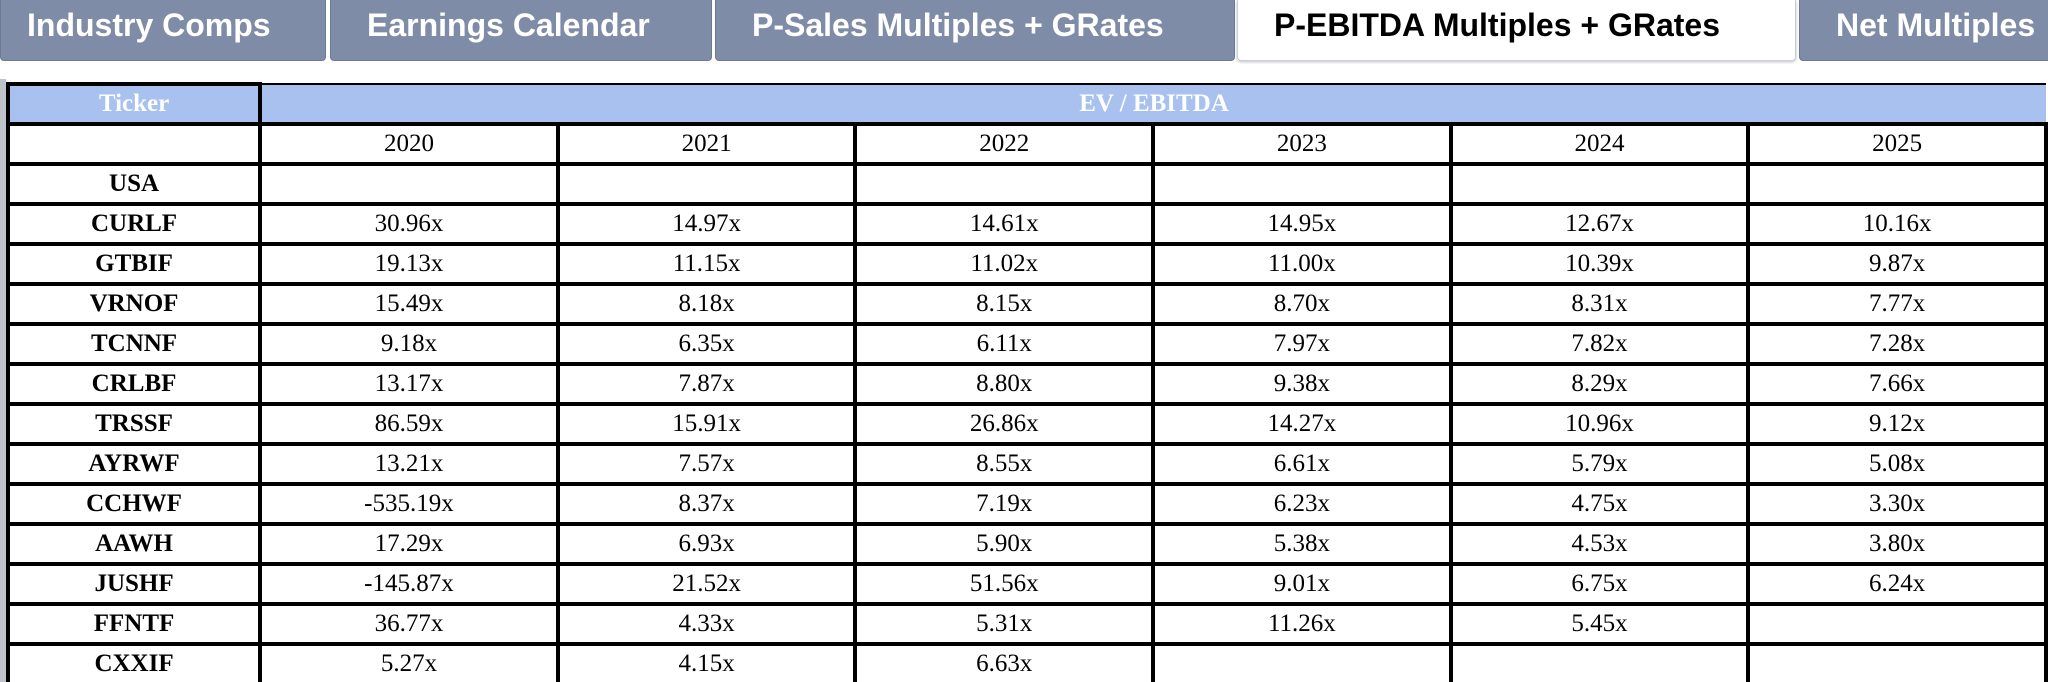  What do you see at coordinates (134, 464) in the screenshot?
I see `ticker-cell: AYRWF` at bounding box center [134, 464].